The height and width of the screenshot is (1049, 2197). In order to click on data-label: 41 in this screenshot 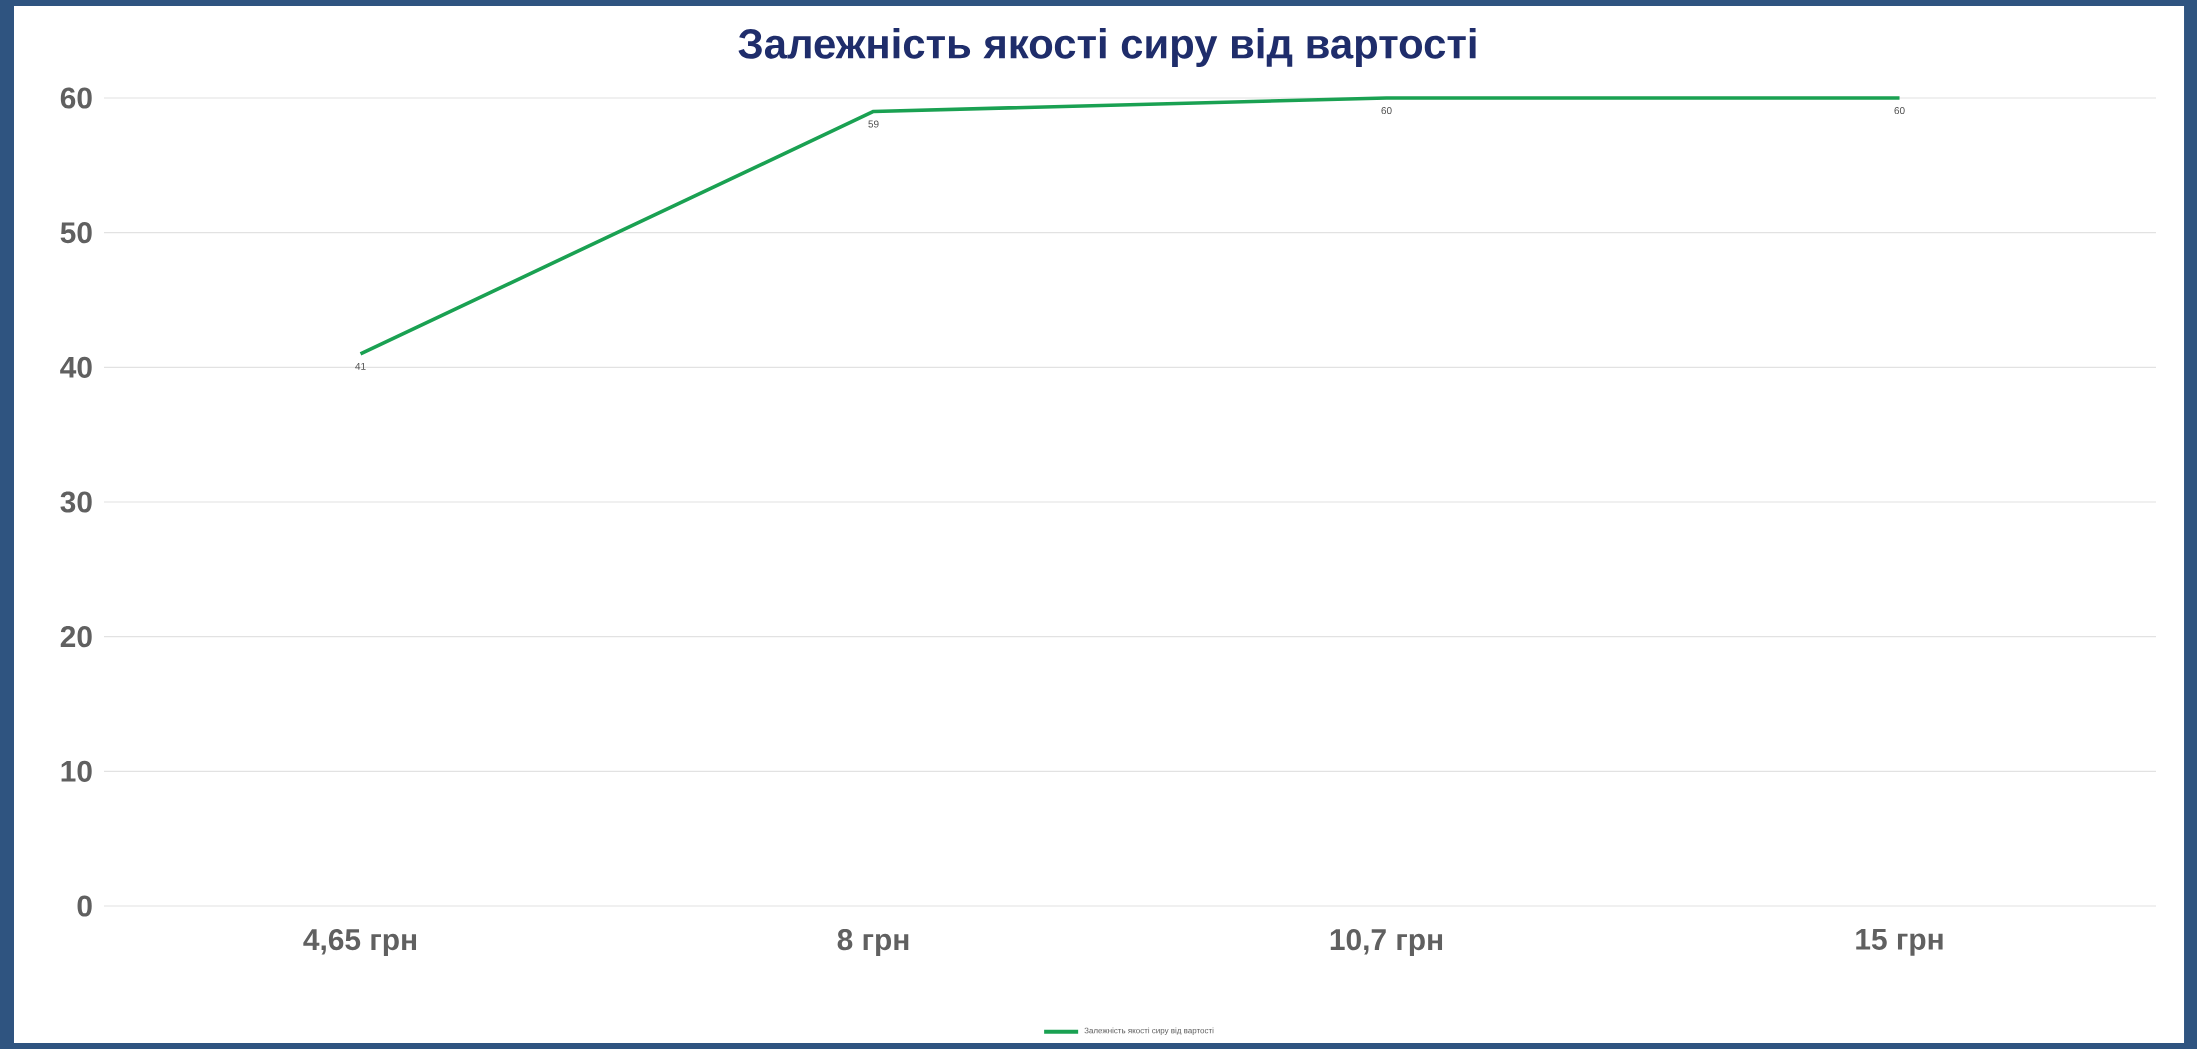, I will do `click(360, 366)`.